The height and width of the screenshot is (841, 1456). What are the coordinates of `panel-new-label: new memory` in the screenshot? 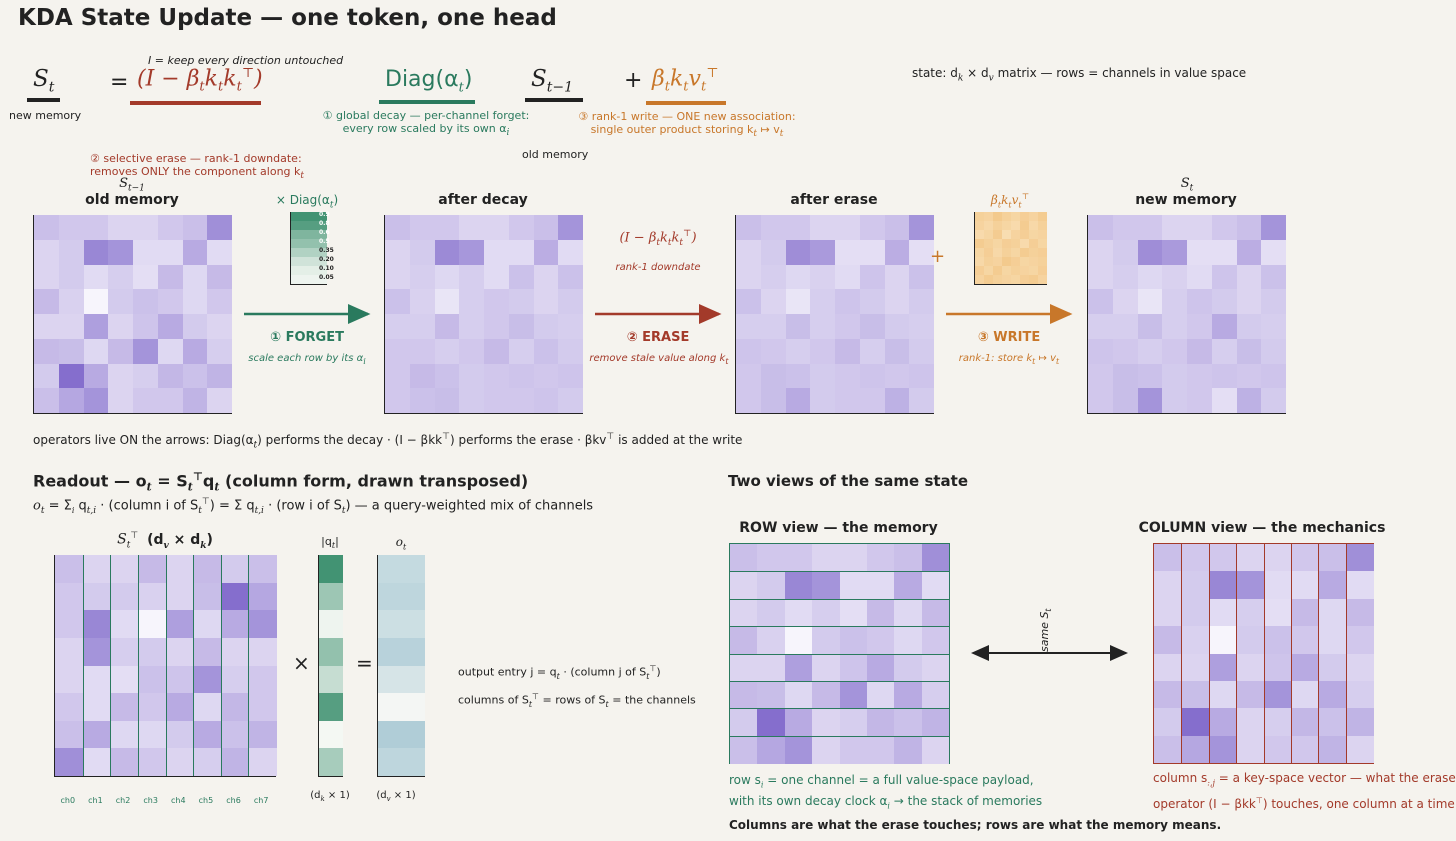 It's located at (1186, 200).